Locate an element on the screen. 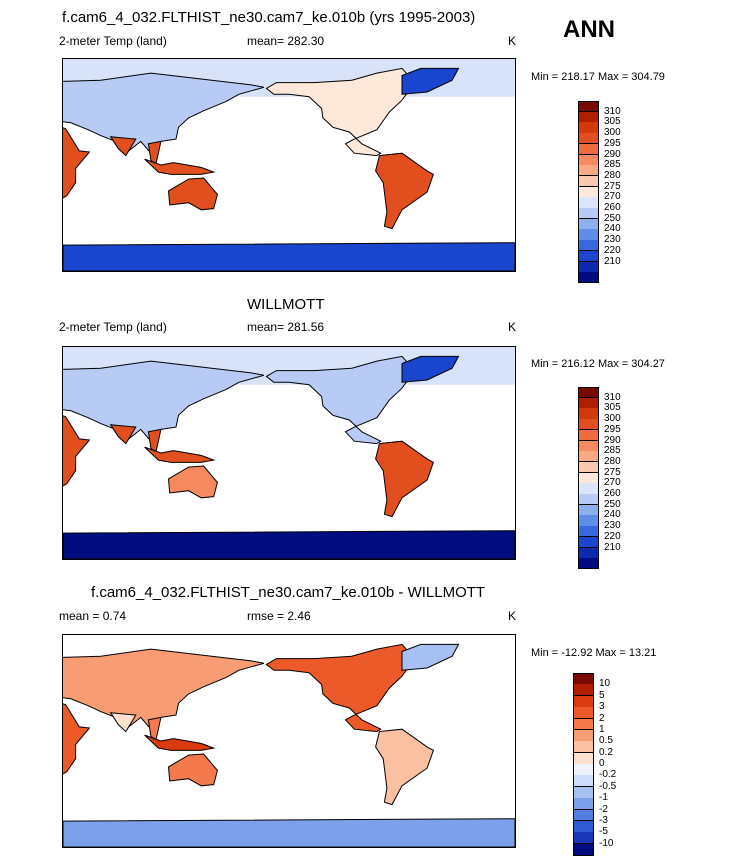 This screenshot has width=732, height=865. colorbar-tick-label: 310 is located at coordinates (612, 111).